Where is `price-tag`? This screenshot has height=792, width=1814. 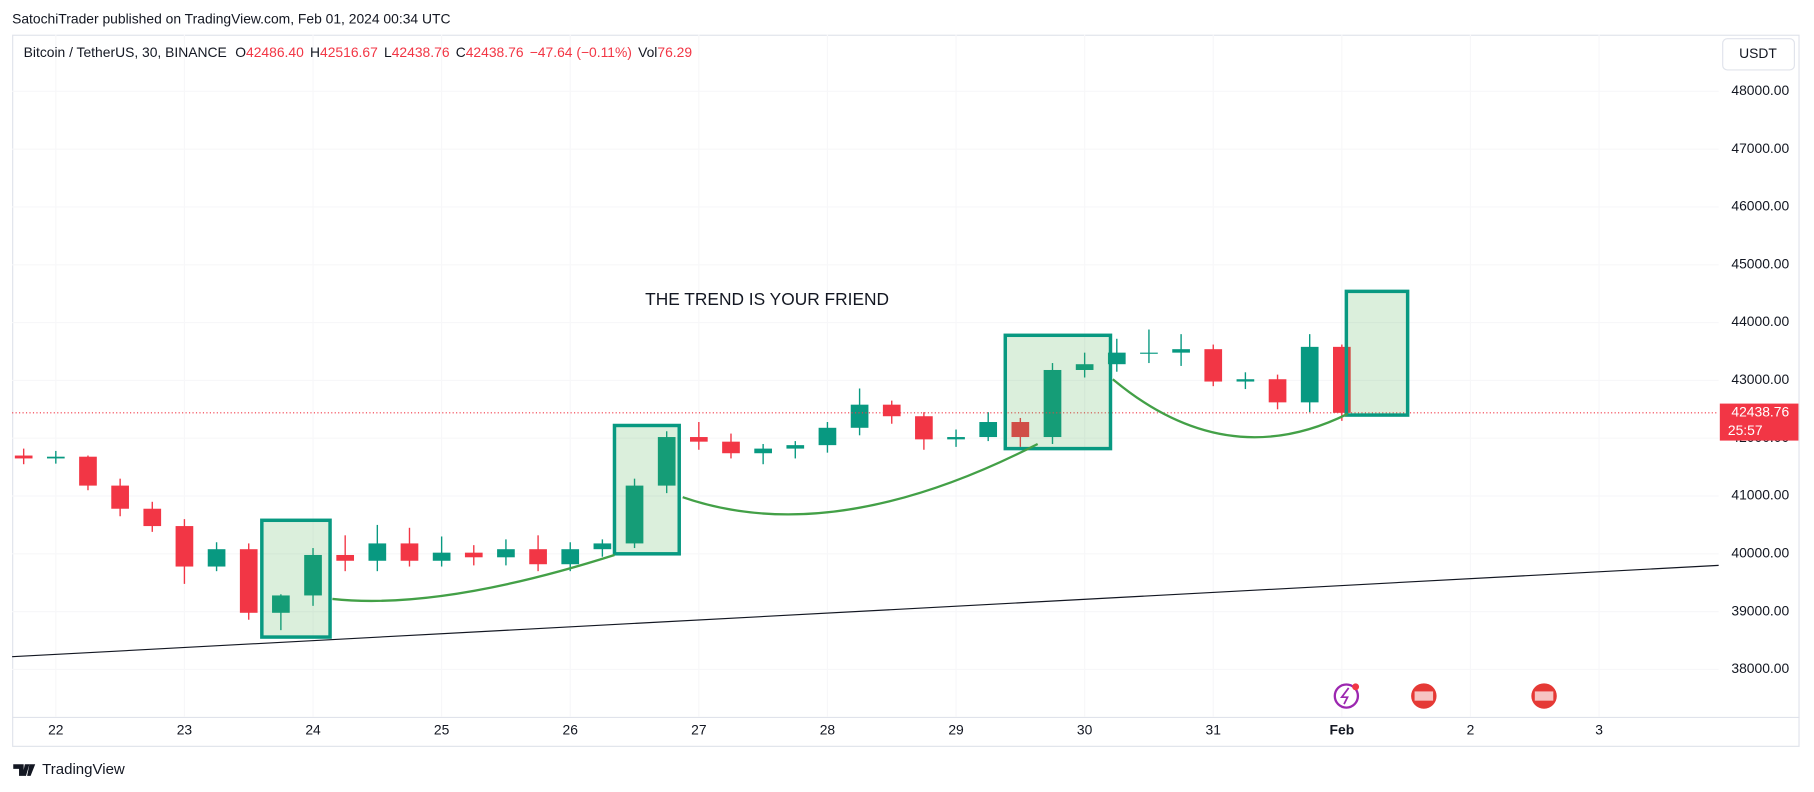
price-tag is located at coordinates (1759, 422).